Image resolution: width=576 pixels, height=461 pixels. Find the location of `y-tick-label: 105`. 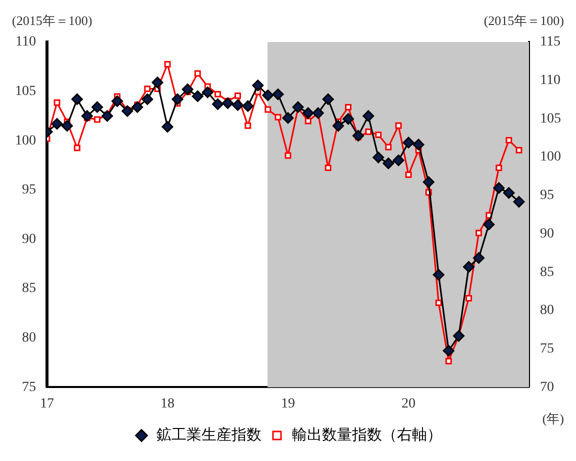

y-tick-label: 105 is located at coordinates (25, 91).